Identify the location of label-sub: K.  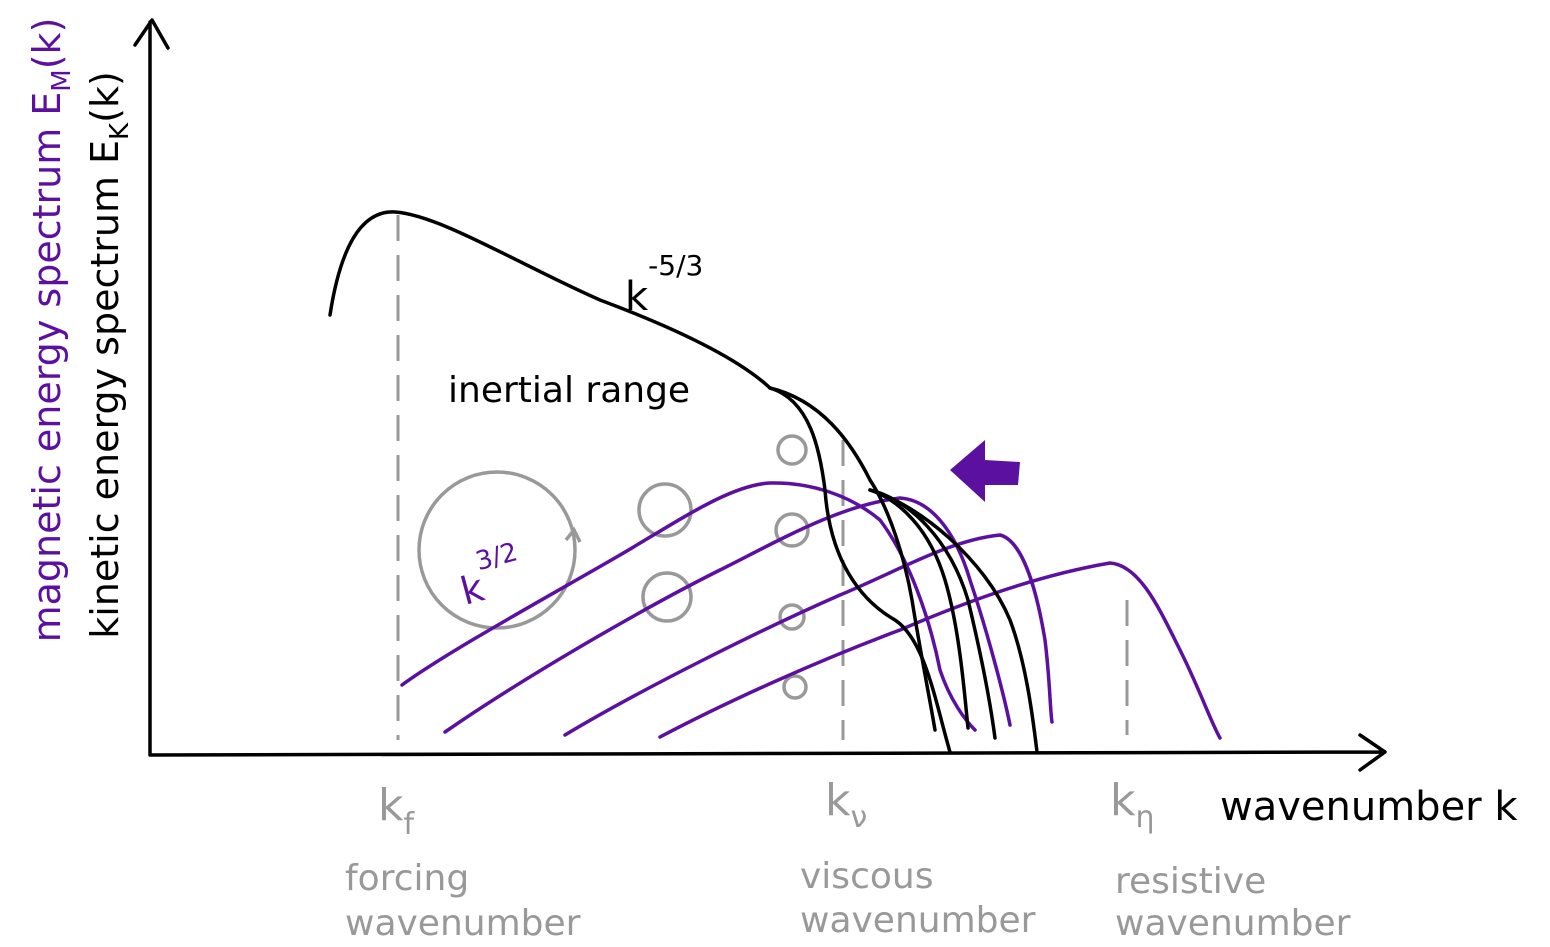
(120, 131).